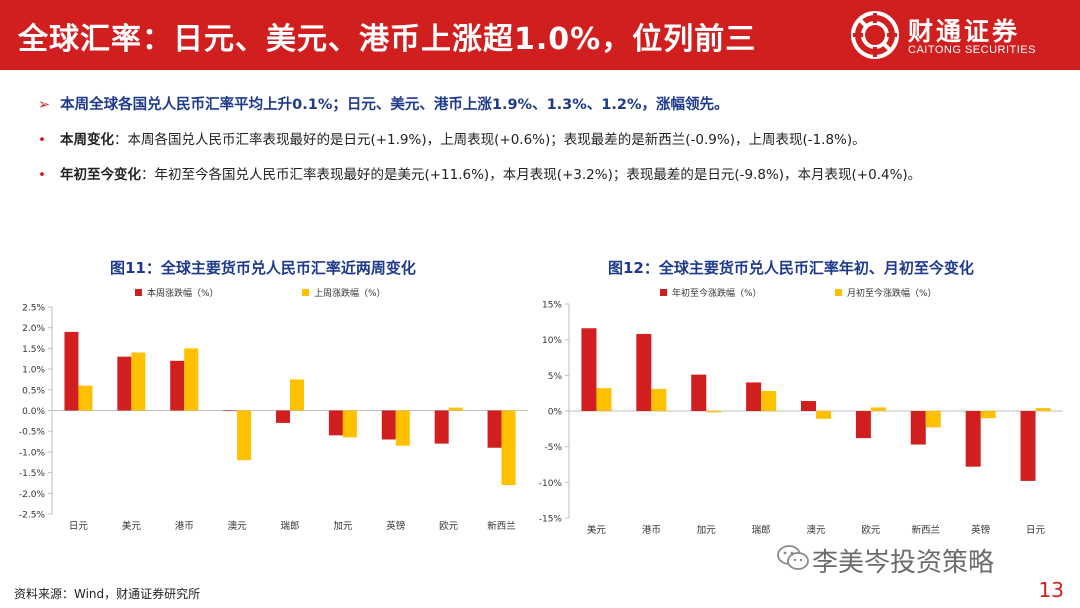 The height and width of the screenshot is (608, 1080). Describe the element at coordinates (964, 31) in the screenshot. I see `logo-chinese-name: 财通证券` at that location.